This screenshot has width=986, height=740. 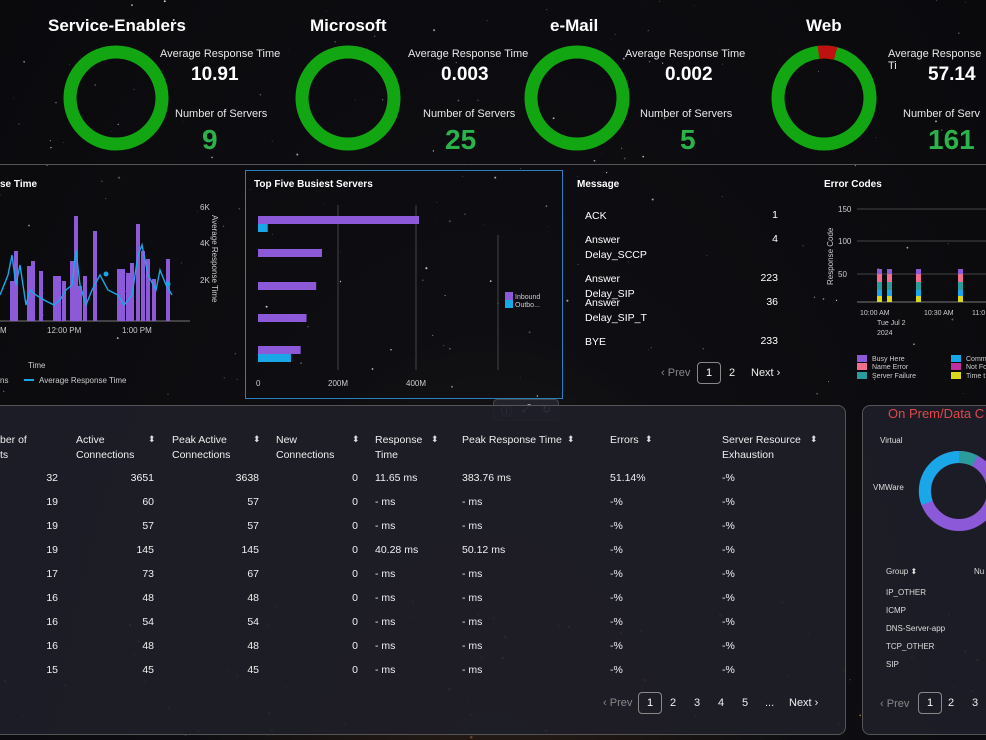 What do you see at coordinates (845, 241) in the screenshot?
I see `ec-ytick: 100` at bounding box center [845, 241].